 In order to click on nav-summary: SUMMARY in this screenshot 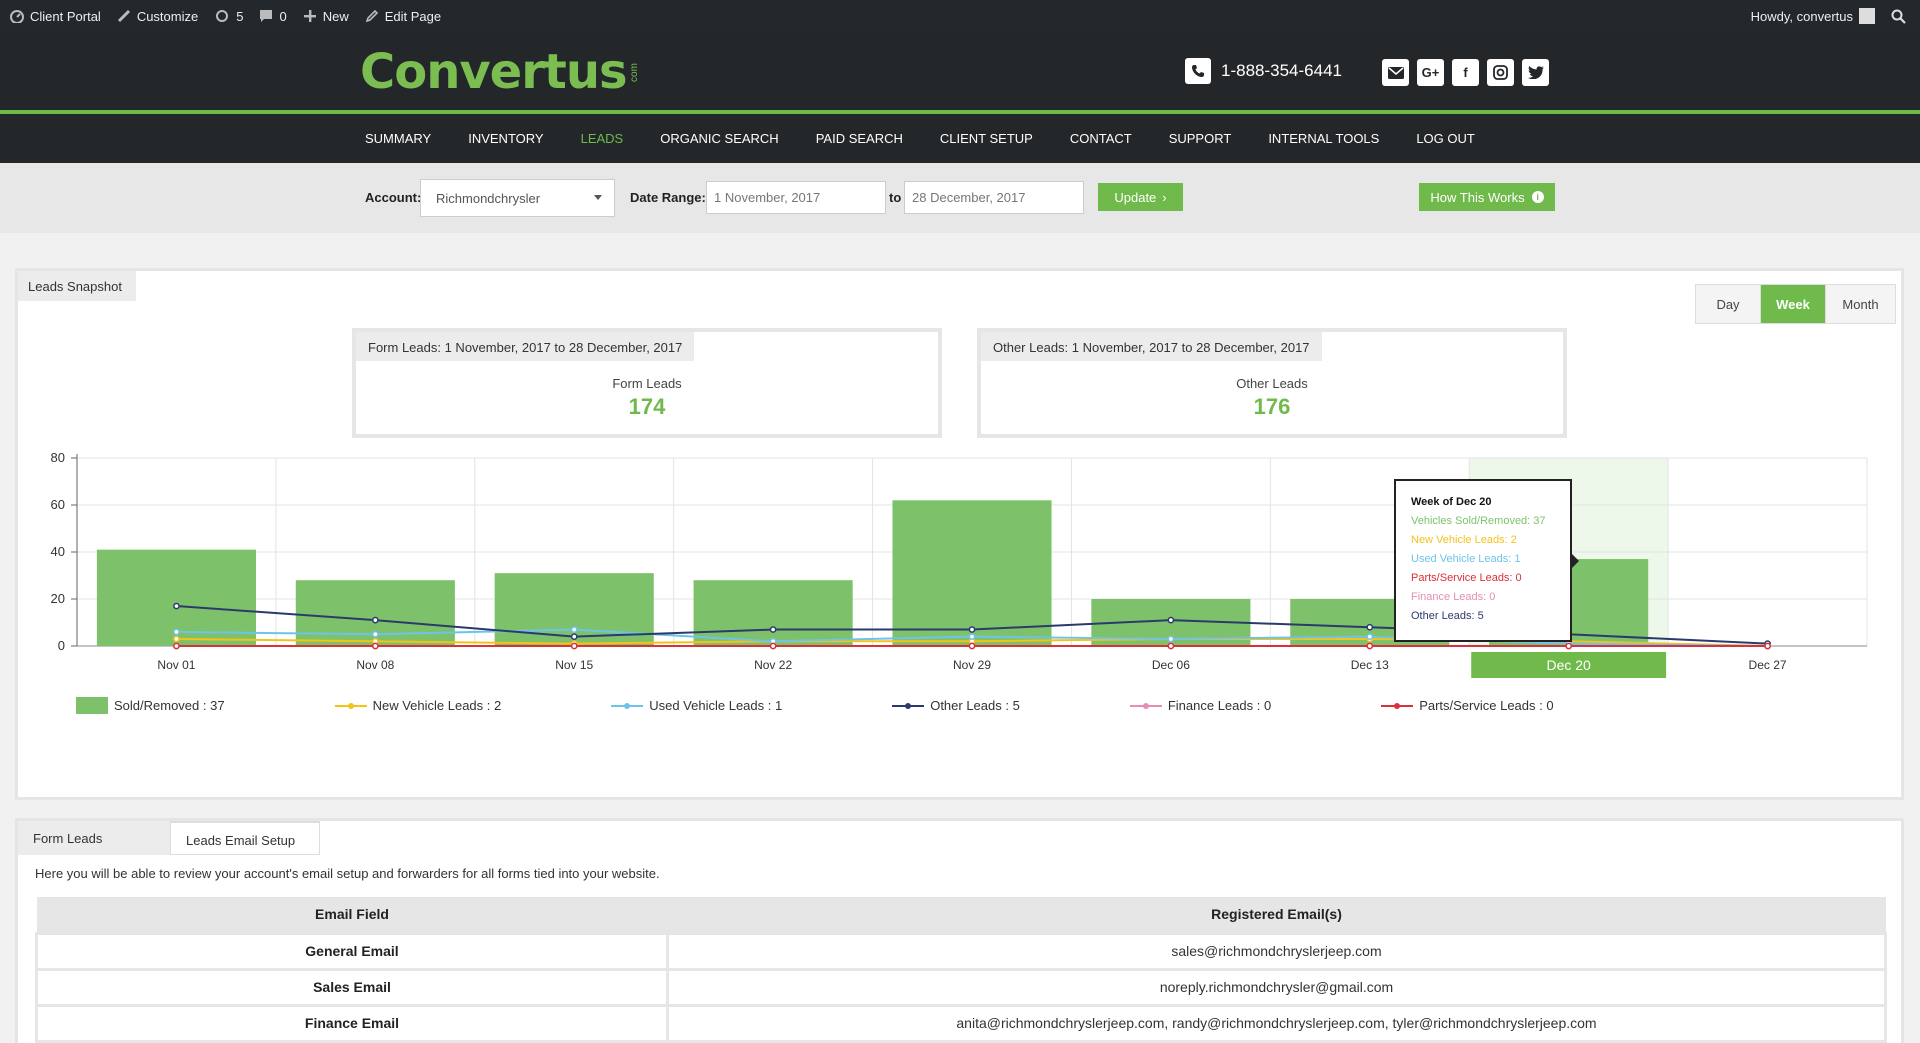, I will do `click(398, 138)`.